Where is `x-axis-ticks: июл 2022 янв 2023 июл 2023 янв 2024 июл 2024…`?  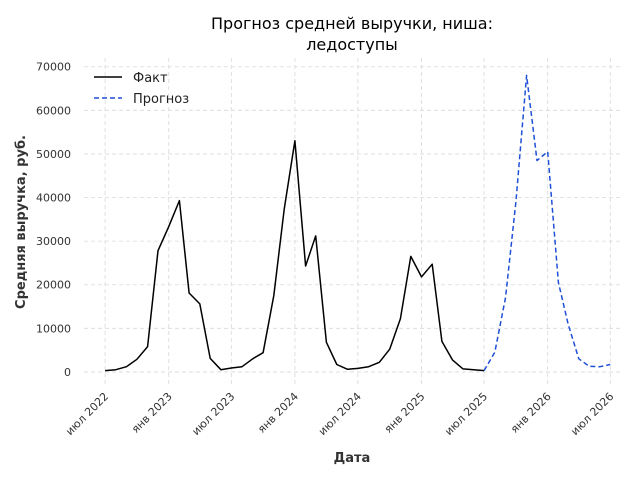
x-axis-ticks: июл 2022 янв 2023 июл 2023 янв 2024 июл 2024… is located at coordinates (339, 414).